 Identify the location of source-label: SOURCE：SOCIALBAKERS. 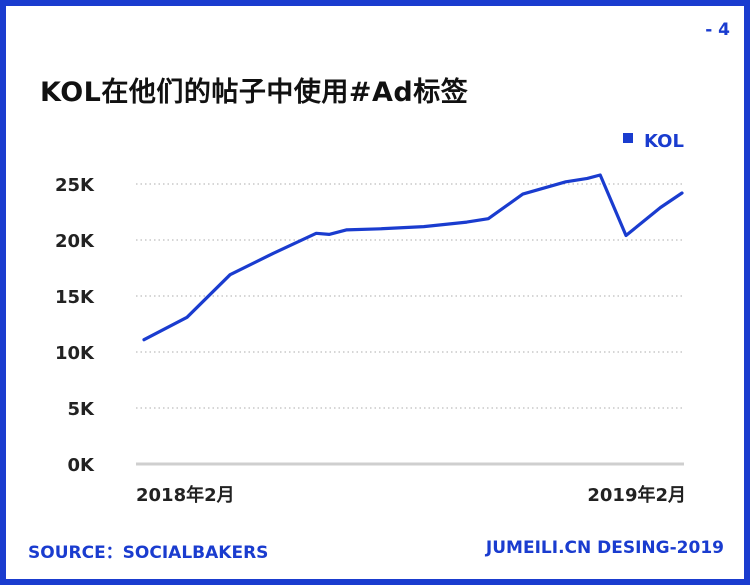
(148, 553).